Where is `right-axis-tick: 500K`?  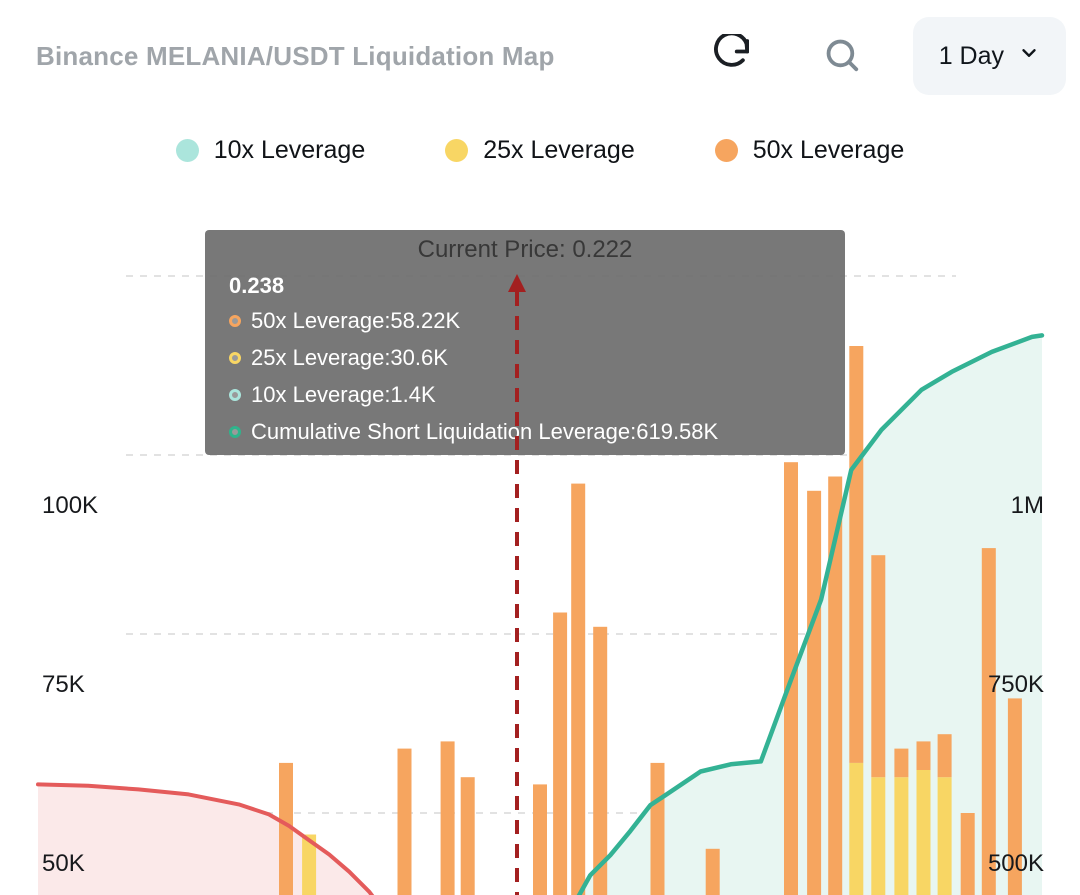
right-axis-tick: 500K is located at coordinates (1015, 863).